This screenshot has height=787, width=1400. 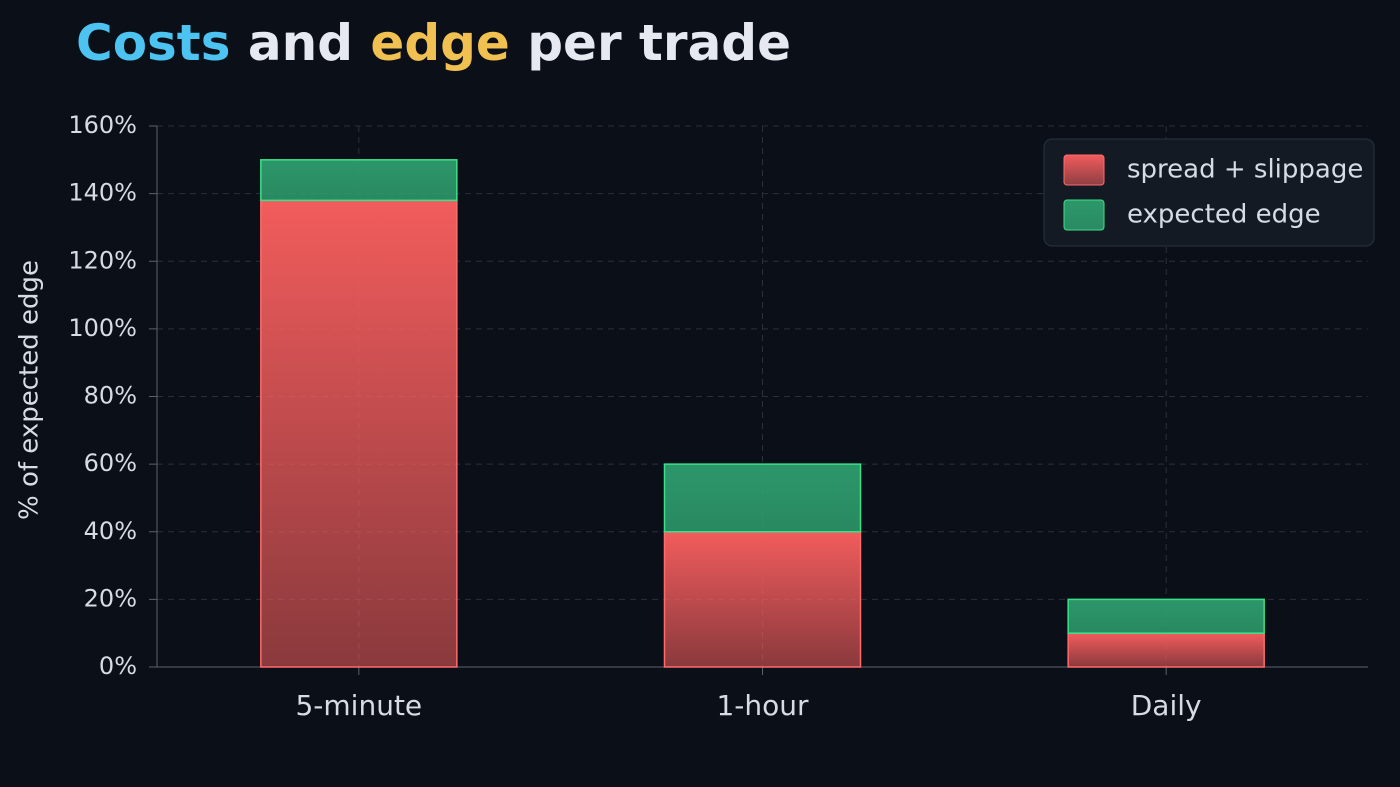 What do you see at coordinates (762, 705) in the screenshot?
I see `x-tick-label: 1-hour` at bounding box center [762, 705].